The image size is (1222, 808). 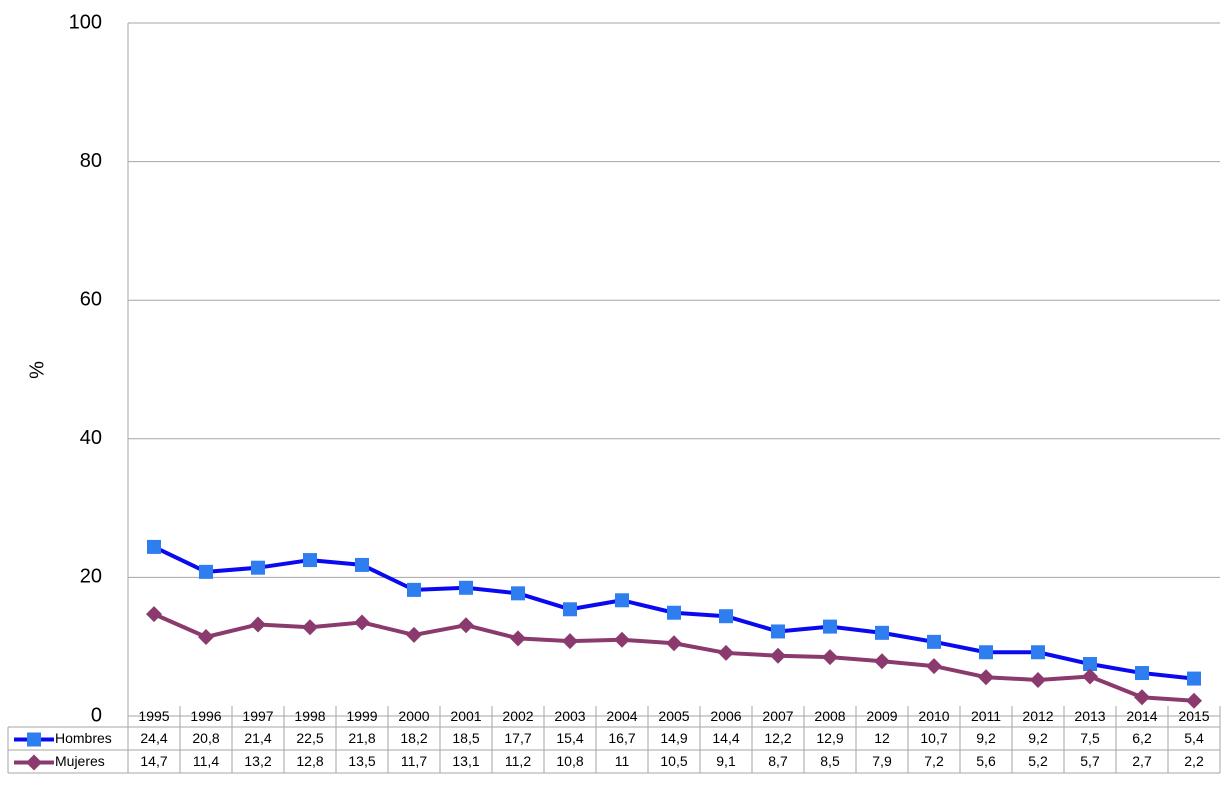 What do you see at coordinates (621, 716) in the screenshot?
I see `x-tick-label: 2004` at bounding box center [621, 716].